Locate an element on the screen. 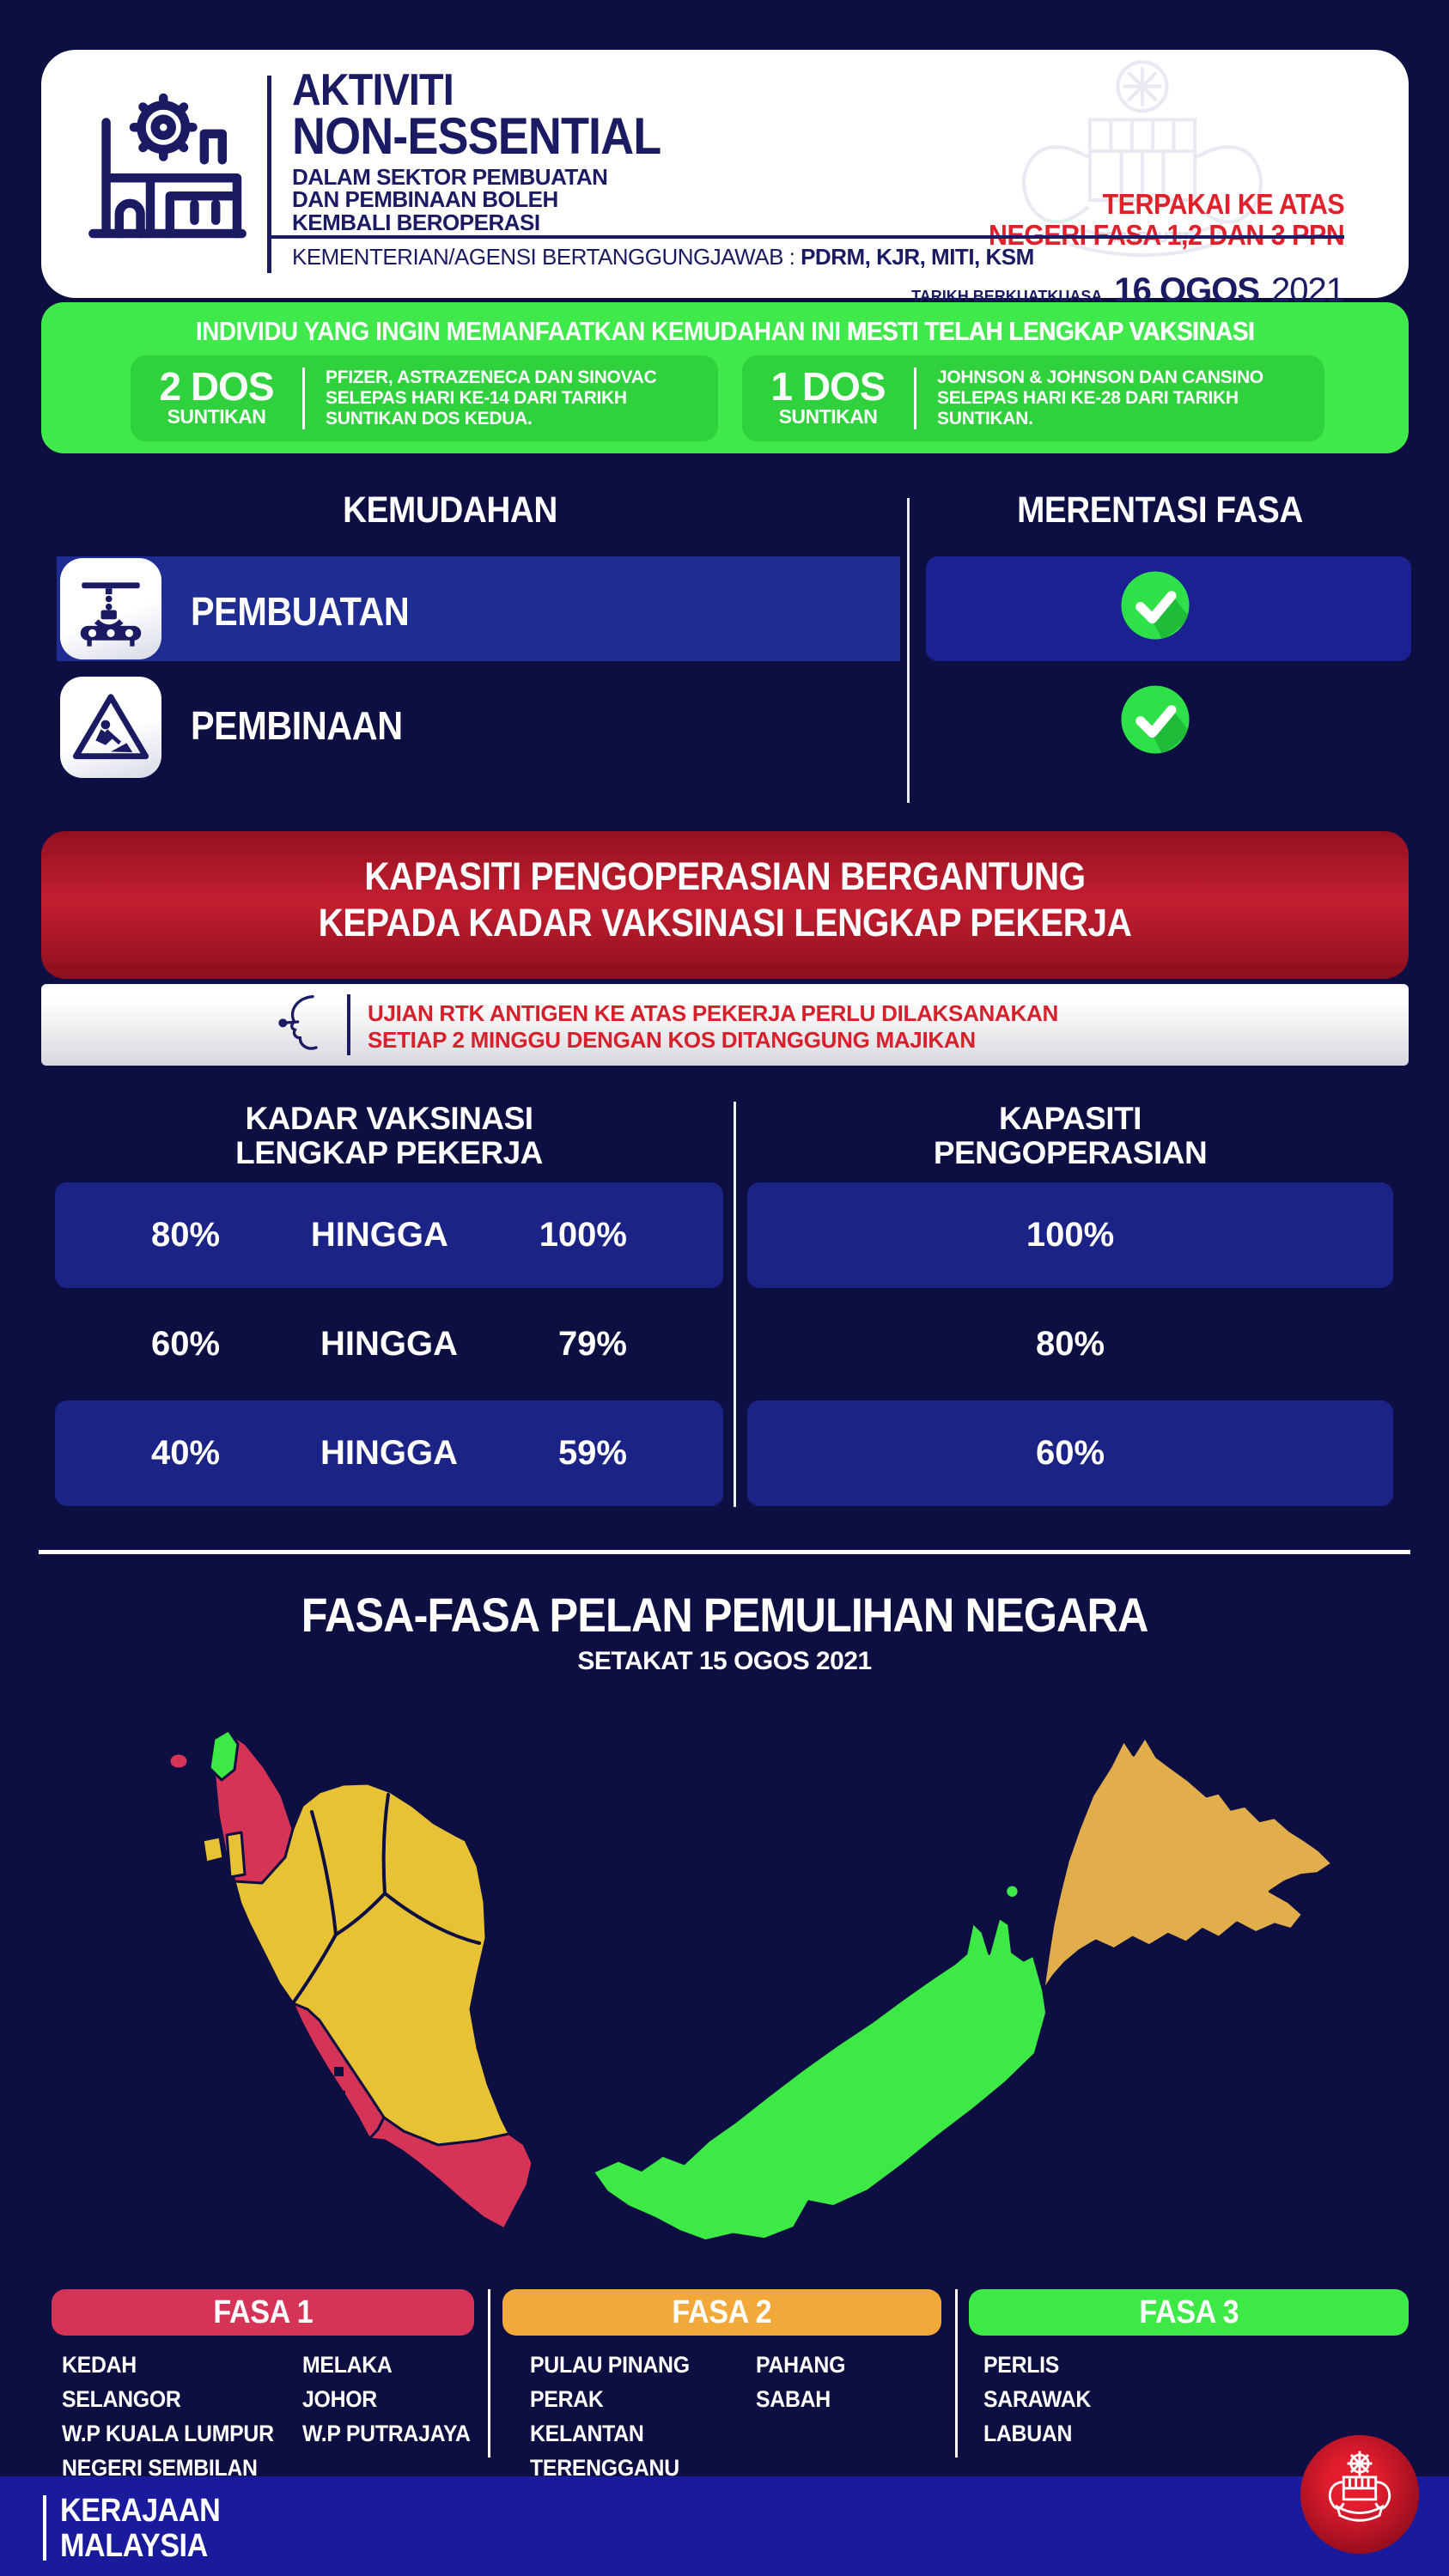  map-state-pulau-pinang-mainland is located at coordinates (236, 1855).